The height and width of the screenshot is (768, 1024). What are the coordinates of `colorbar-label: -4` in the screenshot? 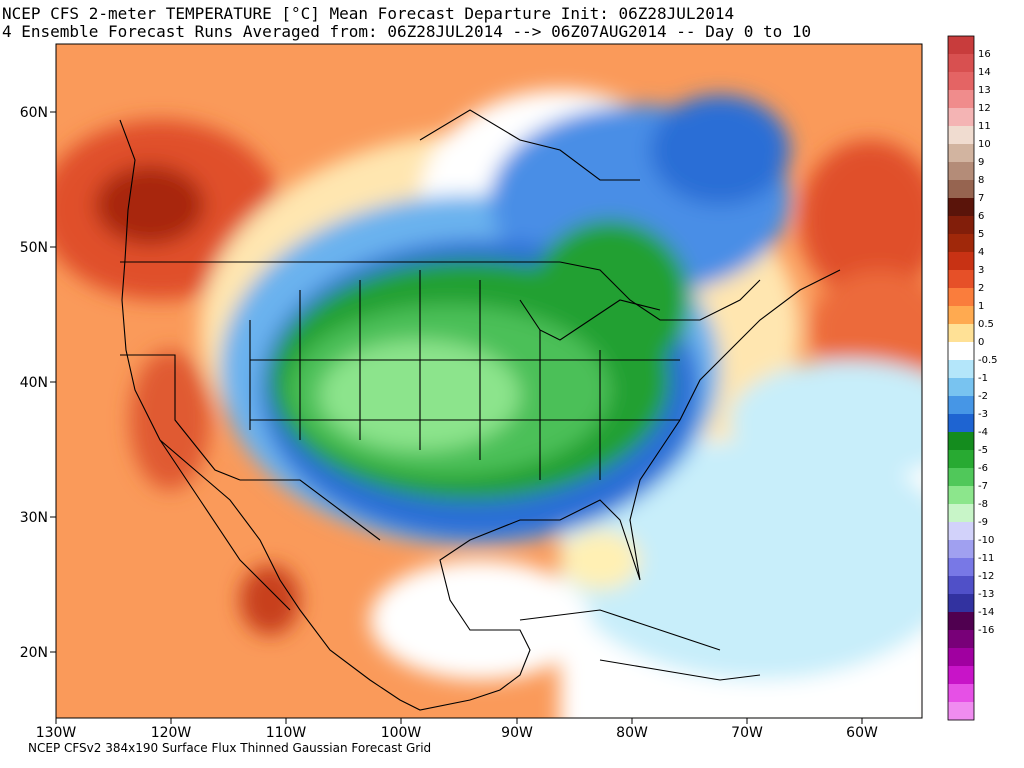 It's located at (983, 432).